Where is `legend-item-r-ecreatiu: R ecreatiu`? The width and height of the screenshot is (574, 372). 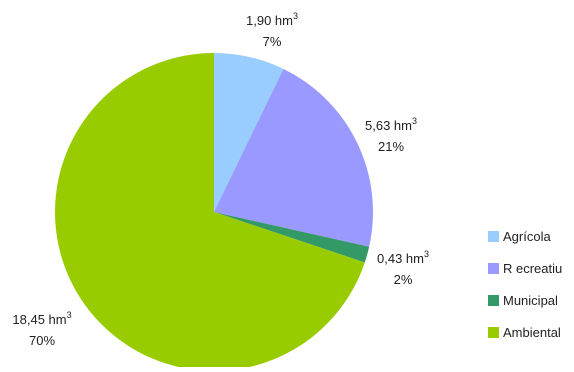 legend-item-r-ecreatiu: R ecreatiu is located at coordinates (525, 268).